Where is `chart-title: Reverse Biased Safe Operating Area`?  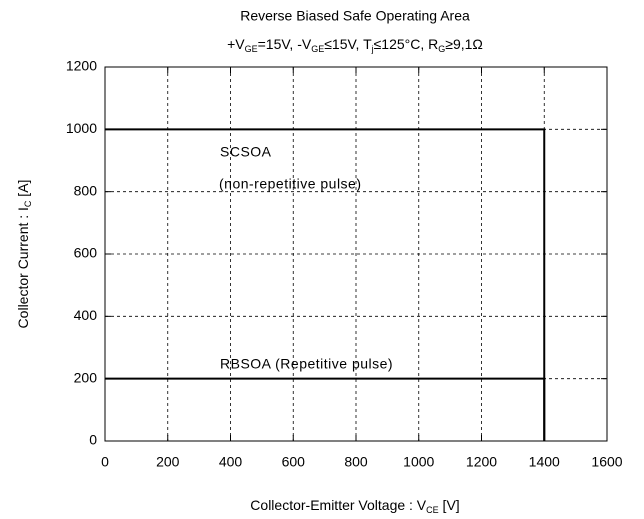 chart-title: Reverse Biased Safe Operating Area is located at coordinates (355, 16).